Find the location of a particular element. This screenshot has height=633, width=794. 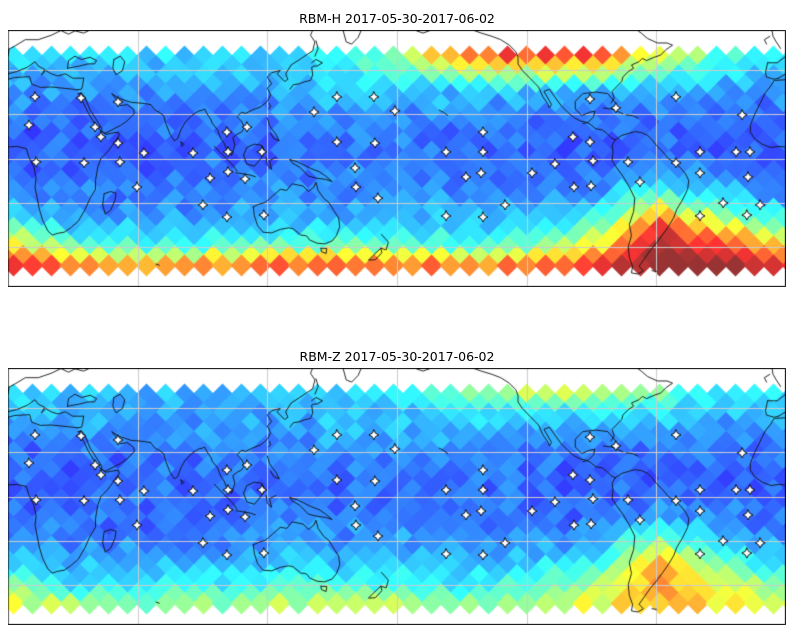

panel-rbm-z-title: RBM-Z 2017-05-30-2017-06-02 is located at coordinates (397, 356).